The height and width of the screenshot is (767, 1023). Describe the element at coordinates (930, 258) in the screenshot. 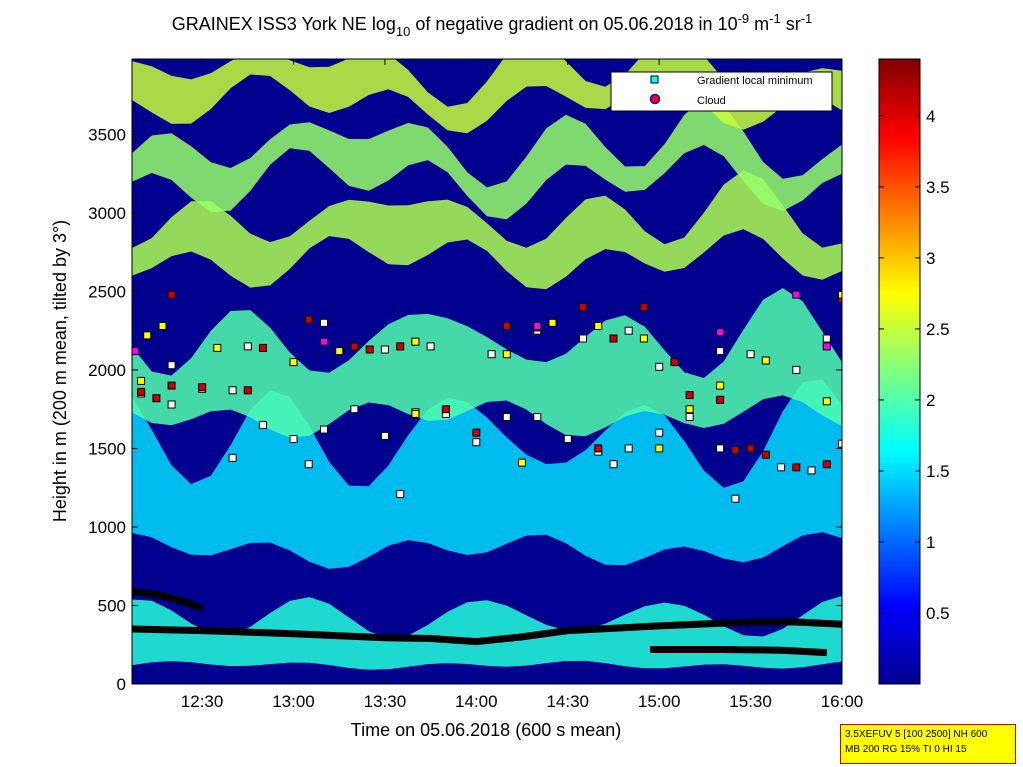

I see `colorbar-tick-label: 3` at that location.